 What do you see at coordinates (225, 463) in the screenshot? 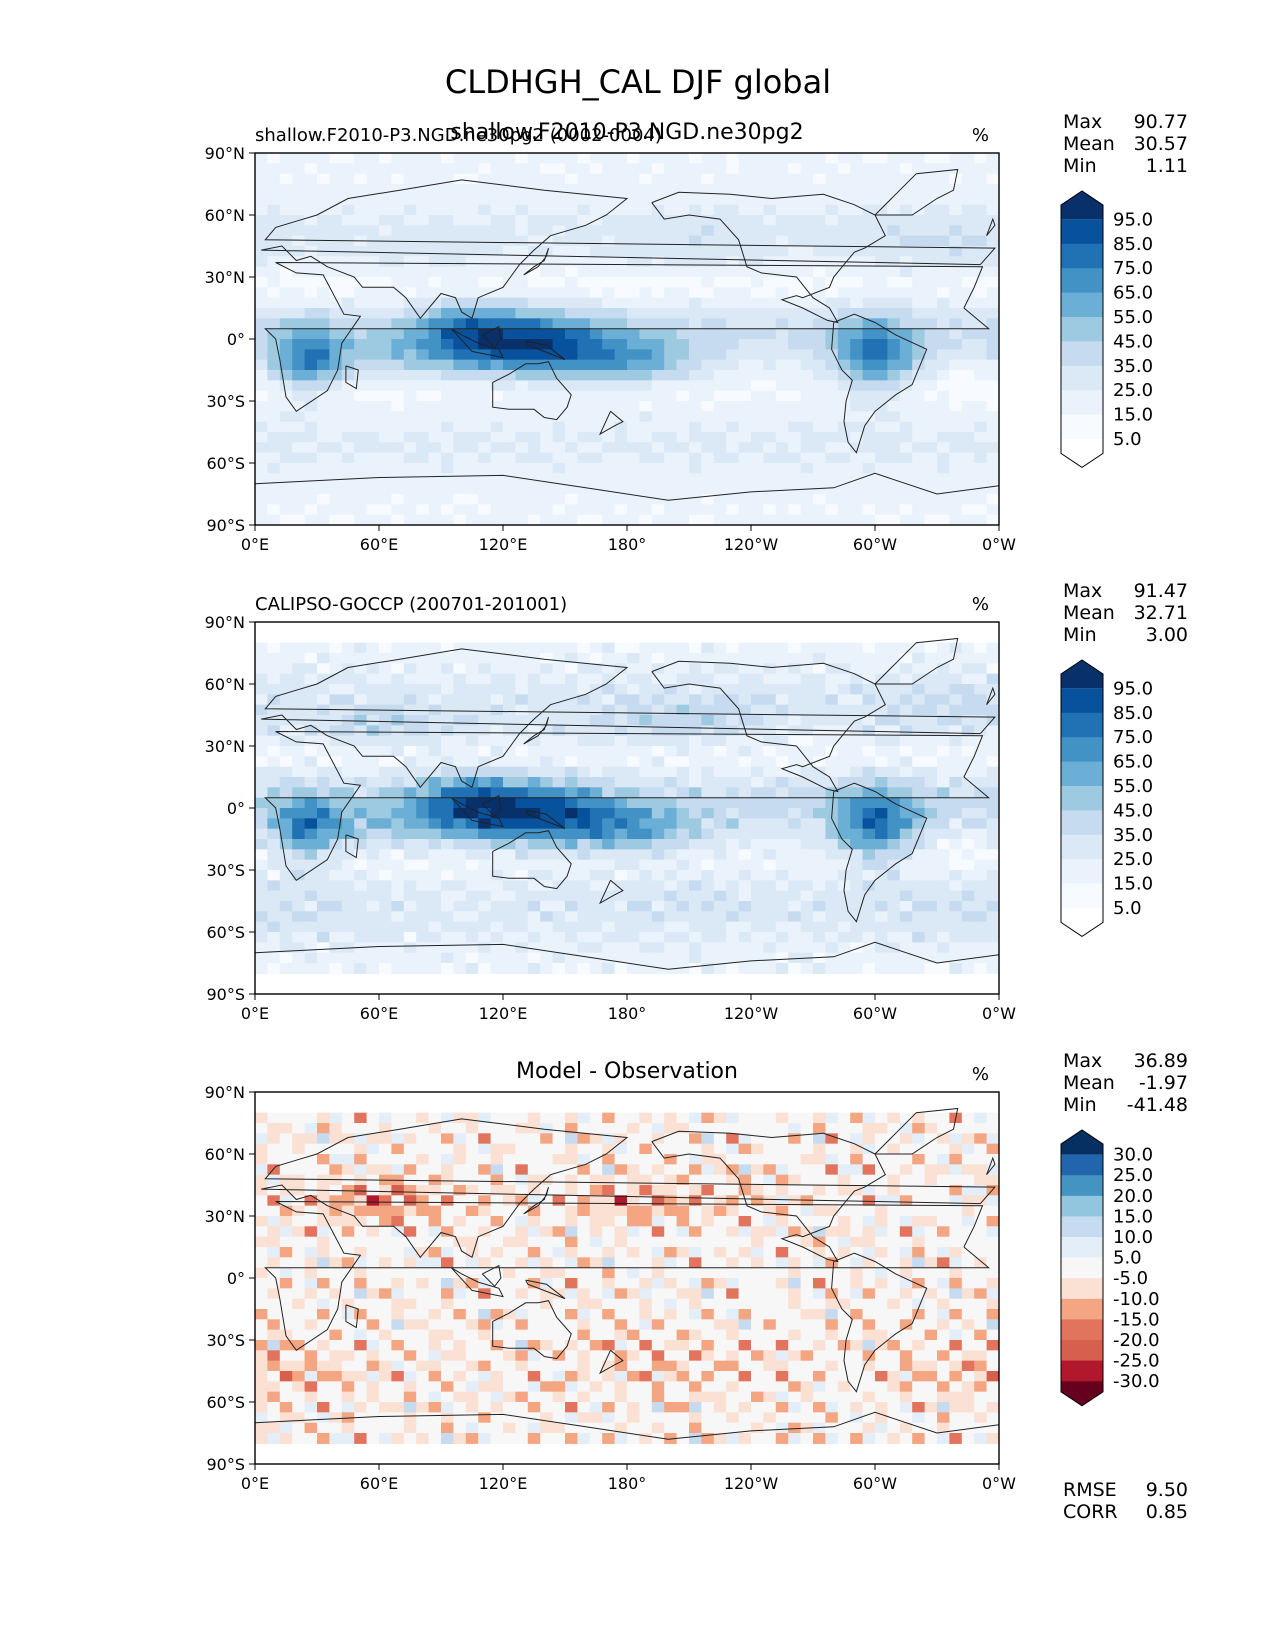
I see `y-tick-label: 60°S` at bounding box center [225, 463].